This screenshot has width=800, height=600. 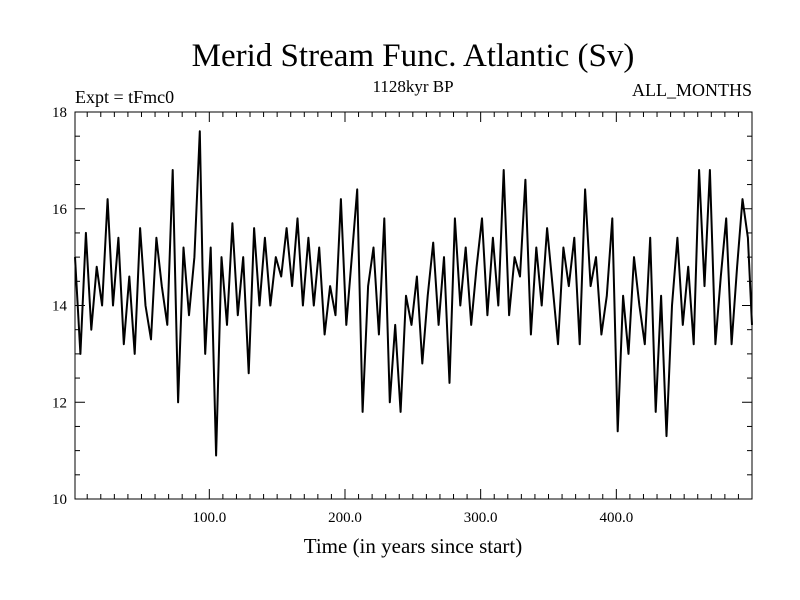 I want to click on x-tick-label: 300.0, so click(x=481, y=518).